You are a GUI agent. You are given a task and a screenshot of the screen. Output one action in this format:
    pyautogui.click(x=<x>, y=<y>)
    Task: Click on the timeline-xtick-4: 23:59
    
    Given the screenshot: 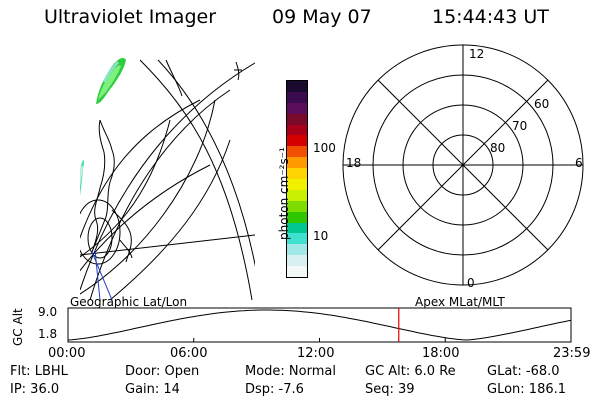 What is the action you would take?
    pyautogui.click(x=572, y=353)
    